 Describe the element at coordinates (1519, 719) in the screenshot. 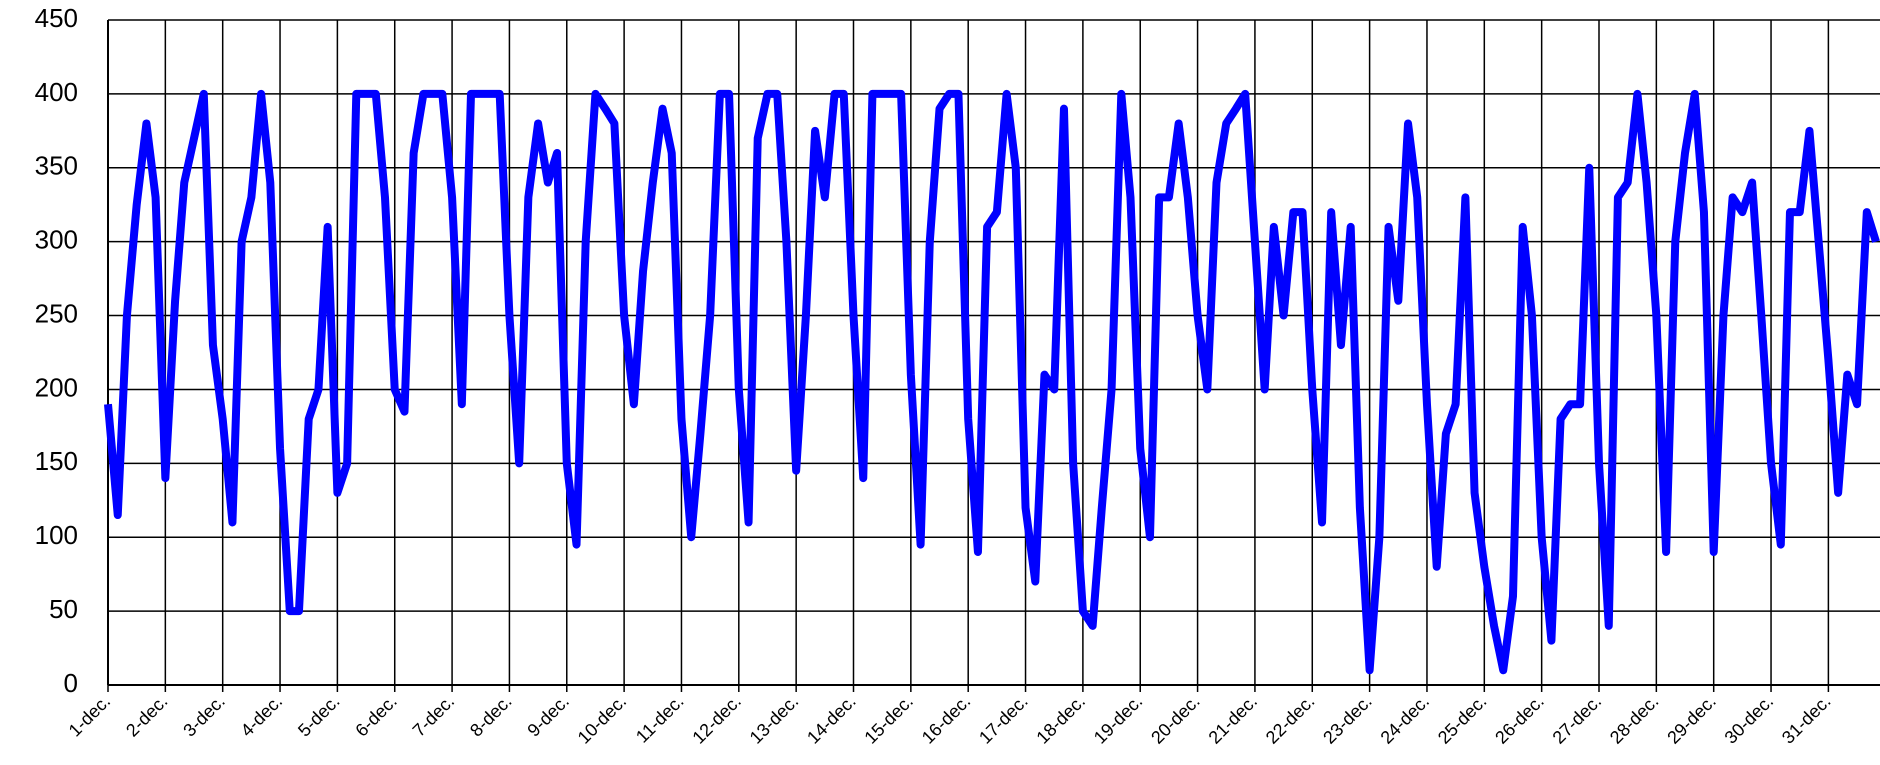

I see `x-tick-label: 26-dec.` at that location.